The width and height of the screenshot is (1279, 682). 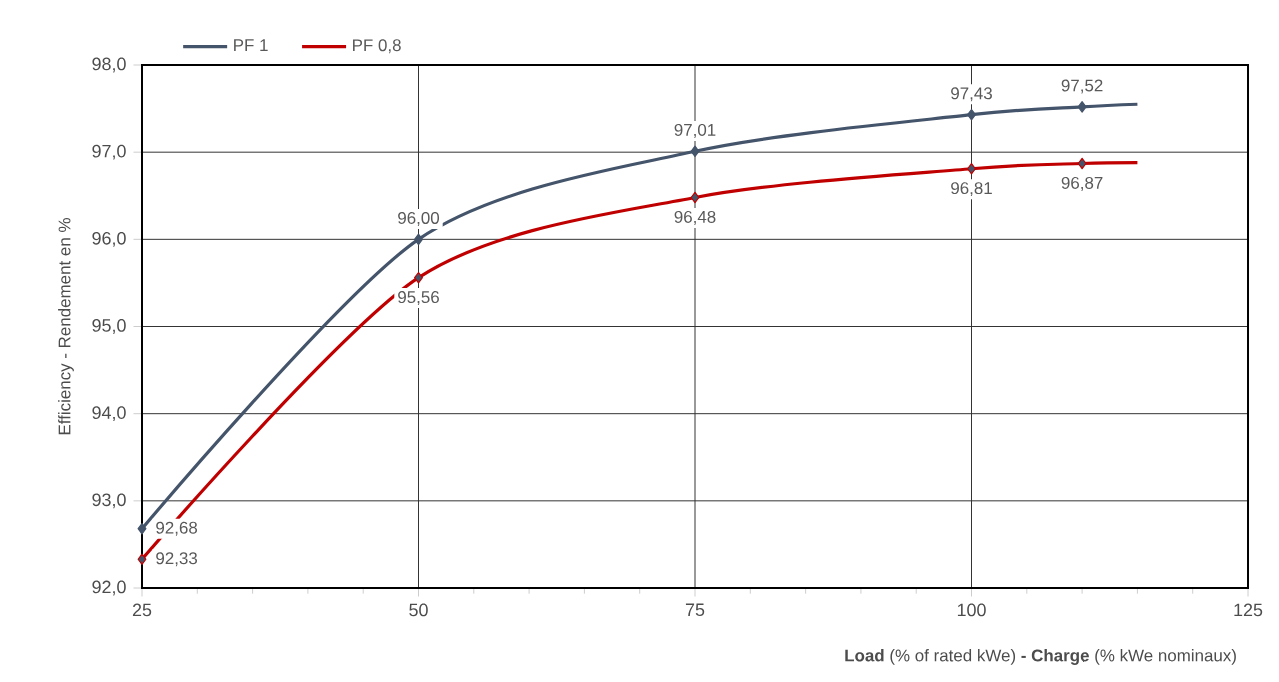 I want to click on x-tick-label: 75, so click(x=695, y=610).